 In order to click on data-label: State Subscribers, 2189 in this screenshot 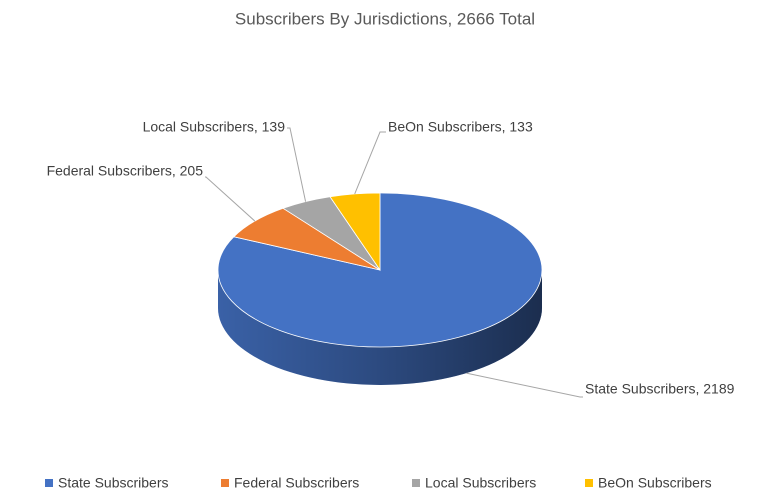, I will do `click(660, 389)`.